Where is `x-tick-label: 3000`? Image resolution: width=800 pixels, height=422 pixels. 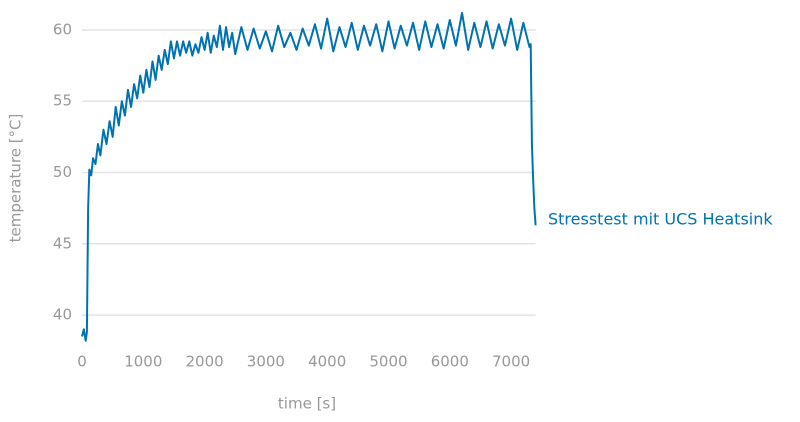
x-tick-label: 3000 is located at coordinates (266, 362).